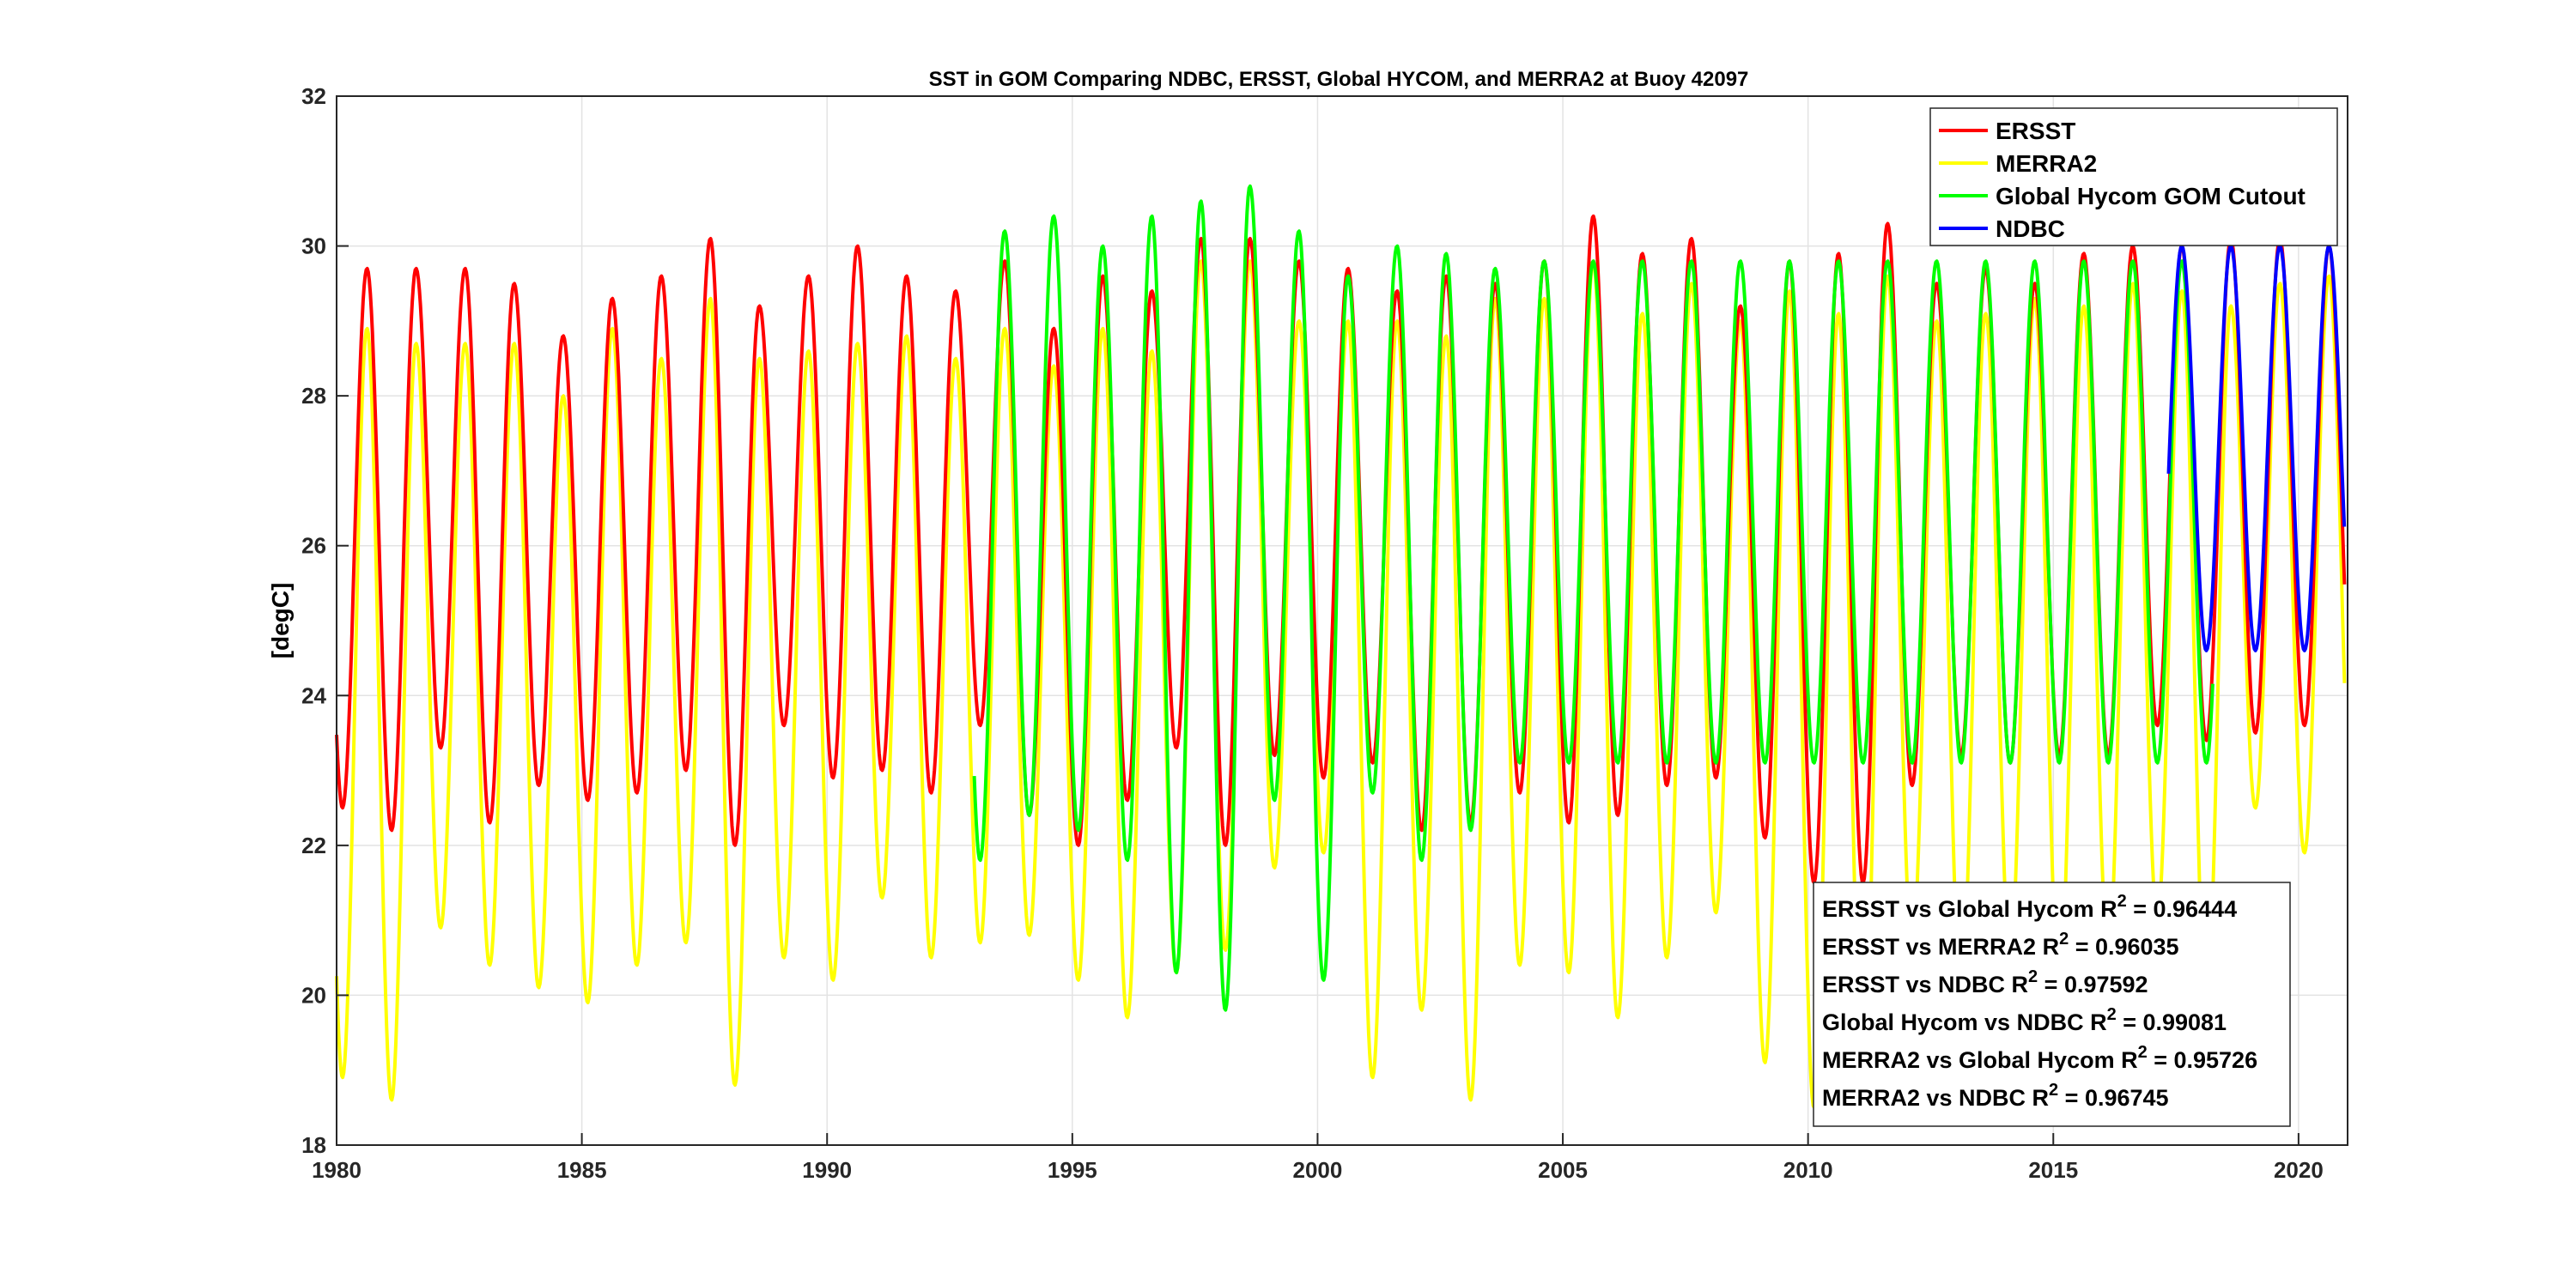 The height and width of the screenshot is (1279, 2576). I want to click on y-tick-label: 30, so click(313, 246).